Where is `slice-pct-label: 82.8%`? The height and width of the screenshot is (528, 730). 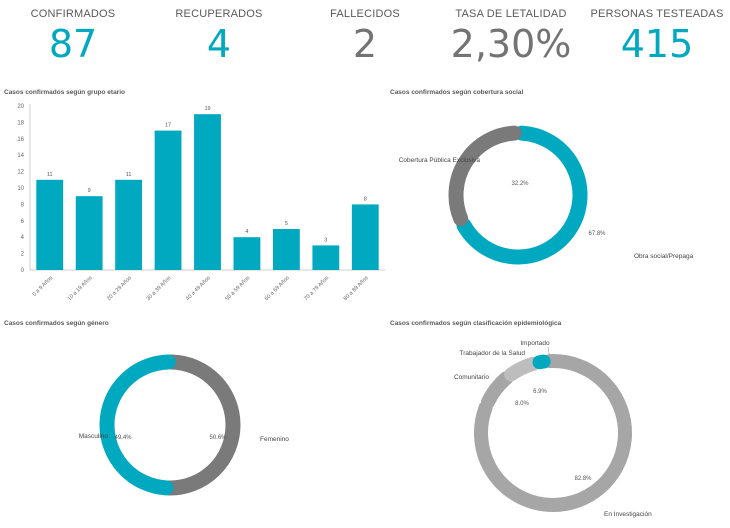
slice-pct-label: 82.8% is located at coordinates (583, 479).